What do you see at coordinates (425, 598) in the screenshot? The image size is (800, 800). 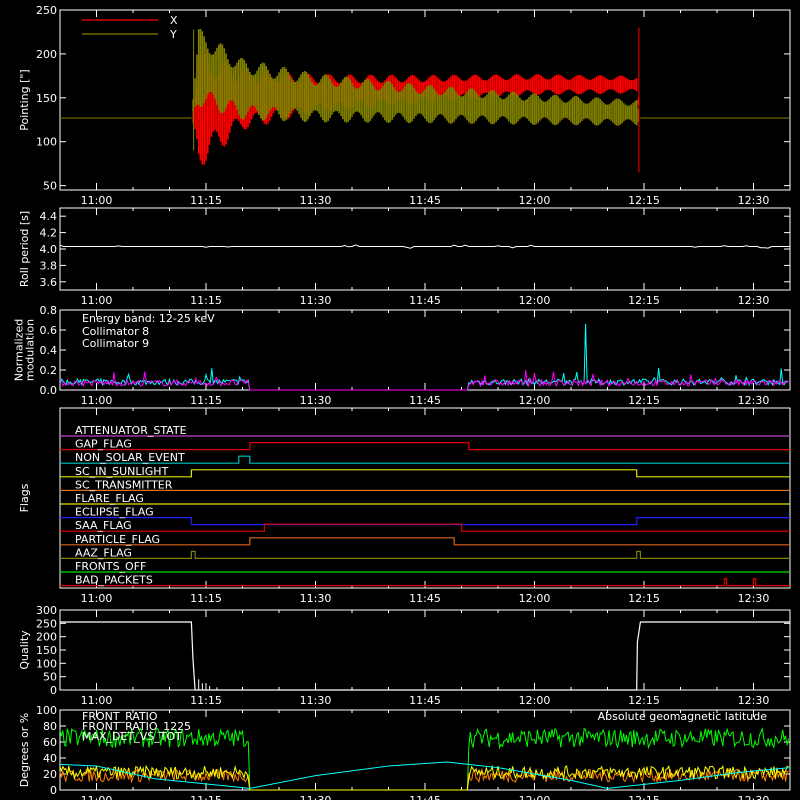 I see `flags-xtick-label: 11:45` at bounding box center [425, 598].